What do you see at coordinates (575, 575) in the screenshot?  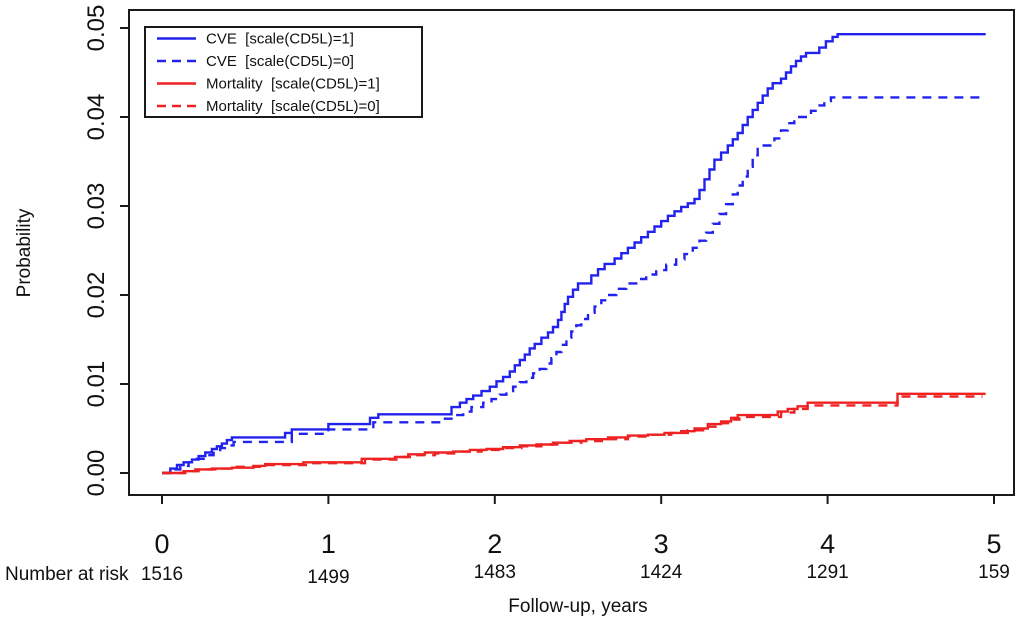 I see `number-at-risk-values: 1516 1499 1483 1424 1291 159` at bounding box center [575, 575].